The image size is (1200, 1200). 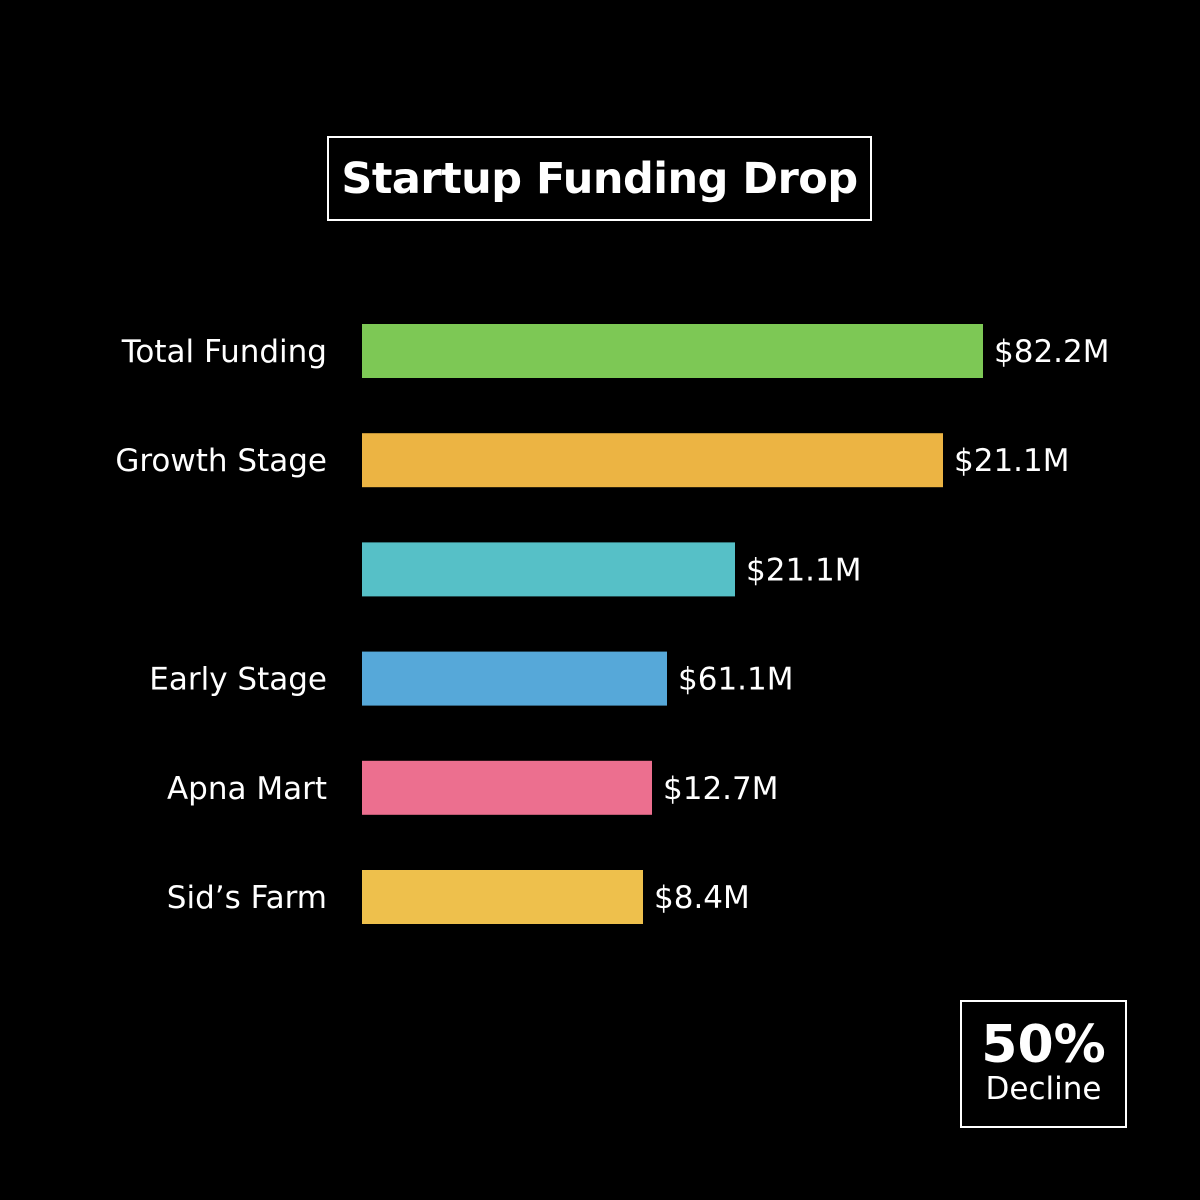 I want to click on category-label: Sid’s Farm, so click(x=247, y=898).